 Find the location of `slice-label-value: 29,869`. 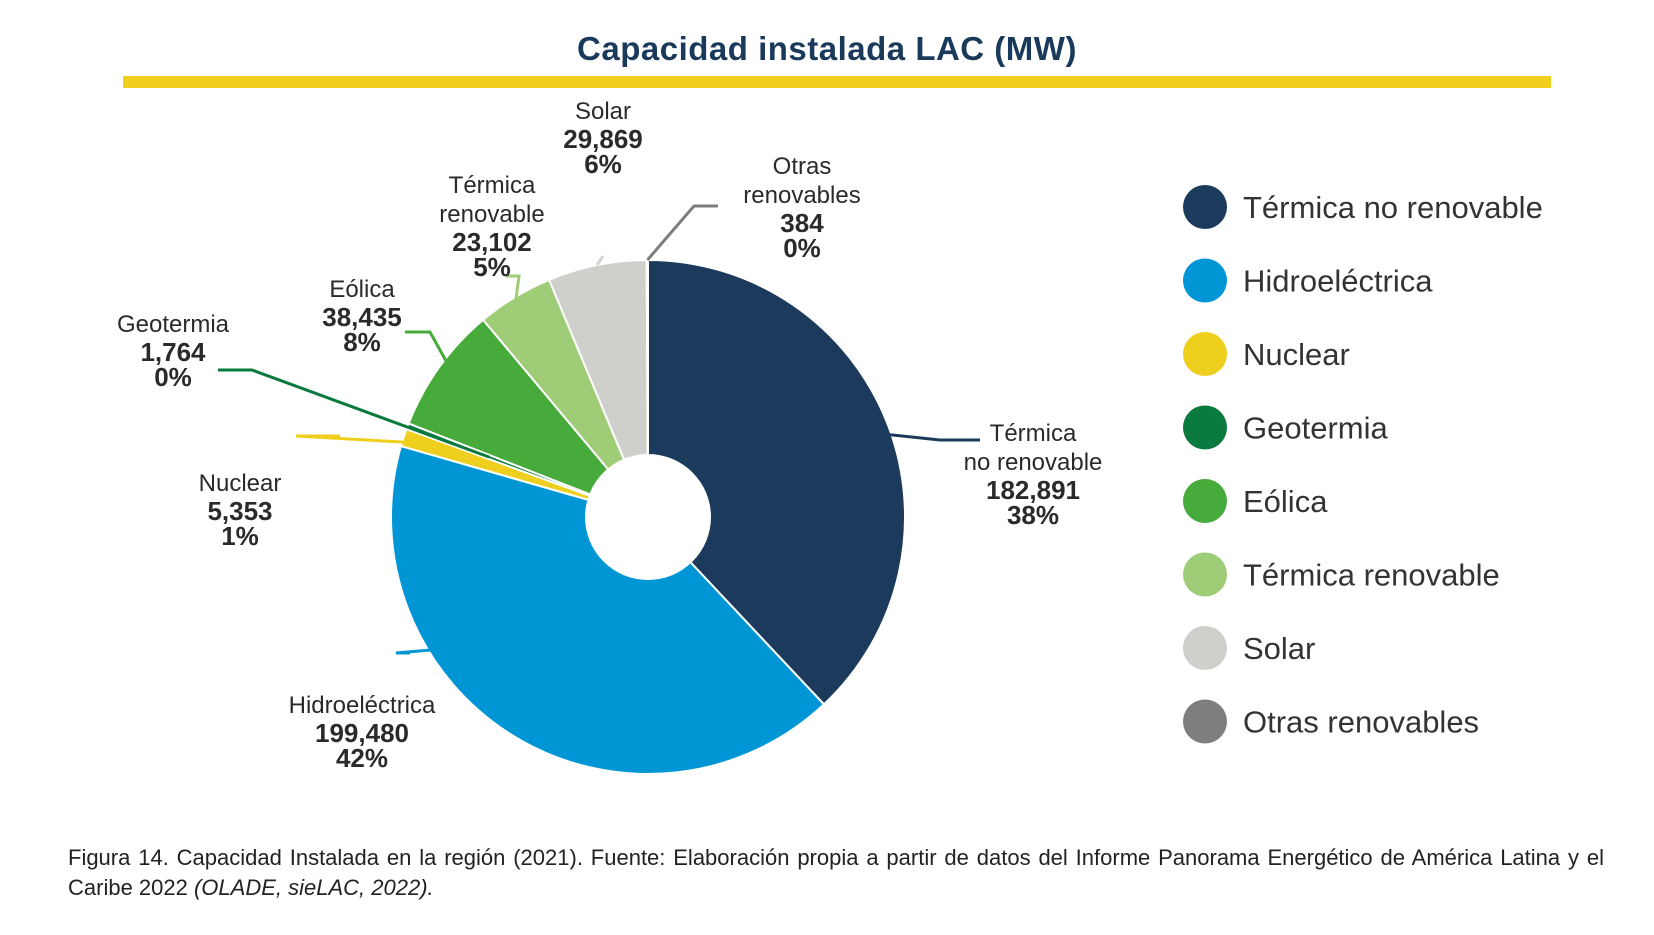

slice-label-value: 29,869 is located at coordinates (603, 139).